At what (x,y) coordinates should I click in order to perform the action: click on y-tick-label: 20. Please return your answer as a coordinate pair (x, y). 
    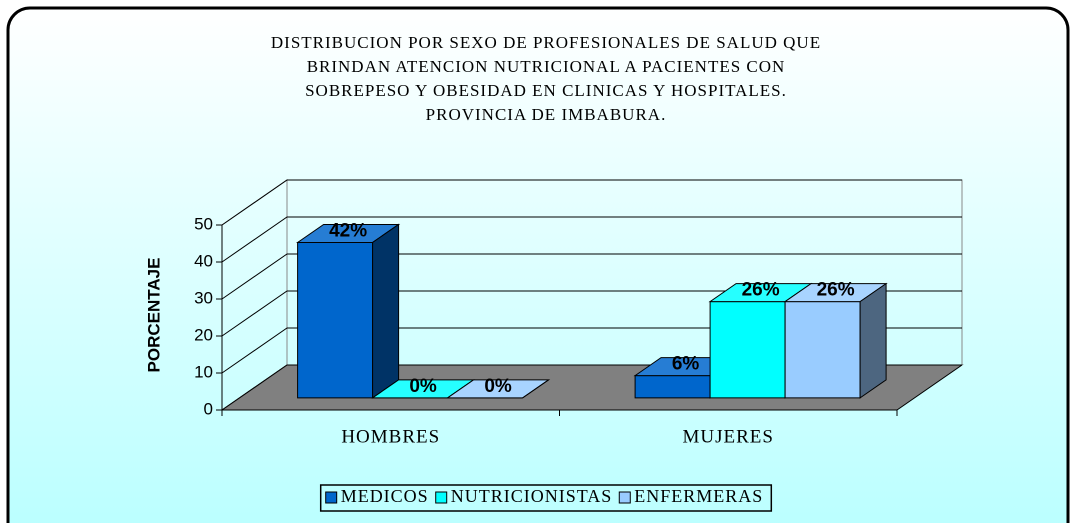
    Looking at the image, I should click on (203, 334).